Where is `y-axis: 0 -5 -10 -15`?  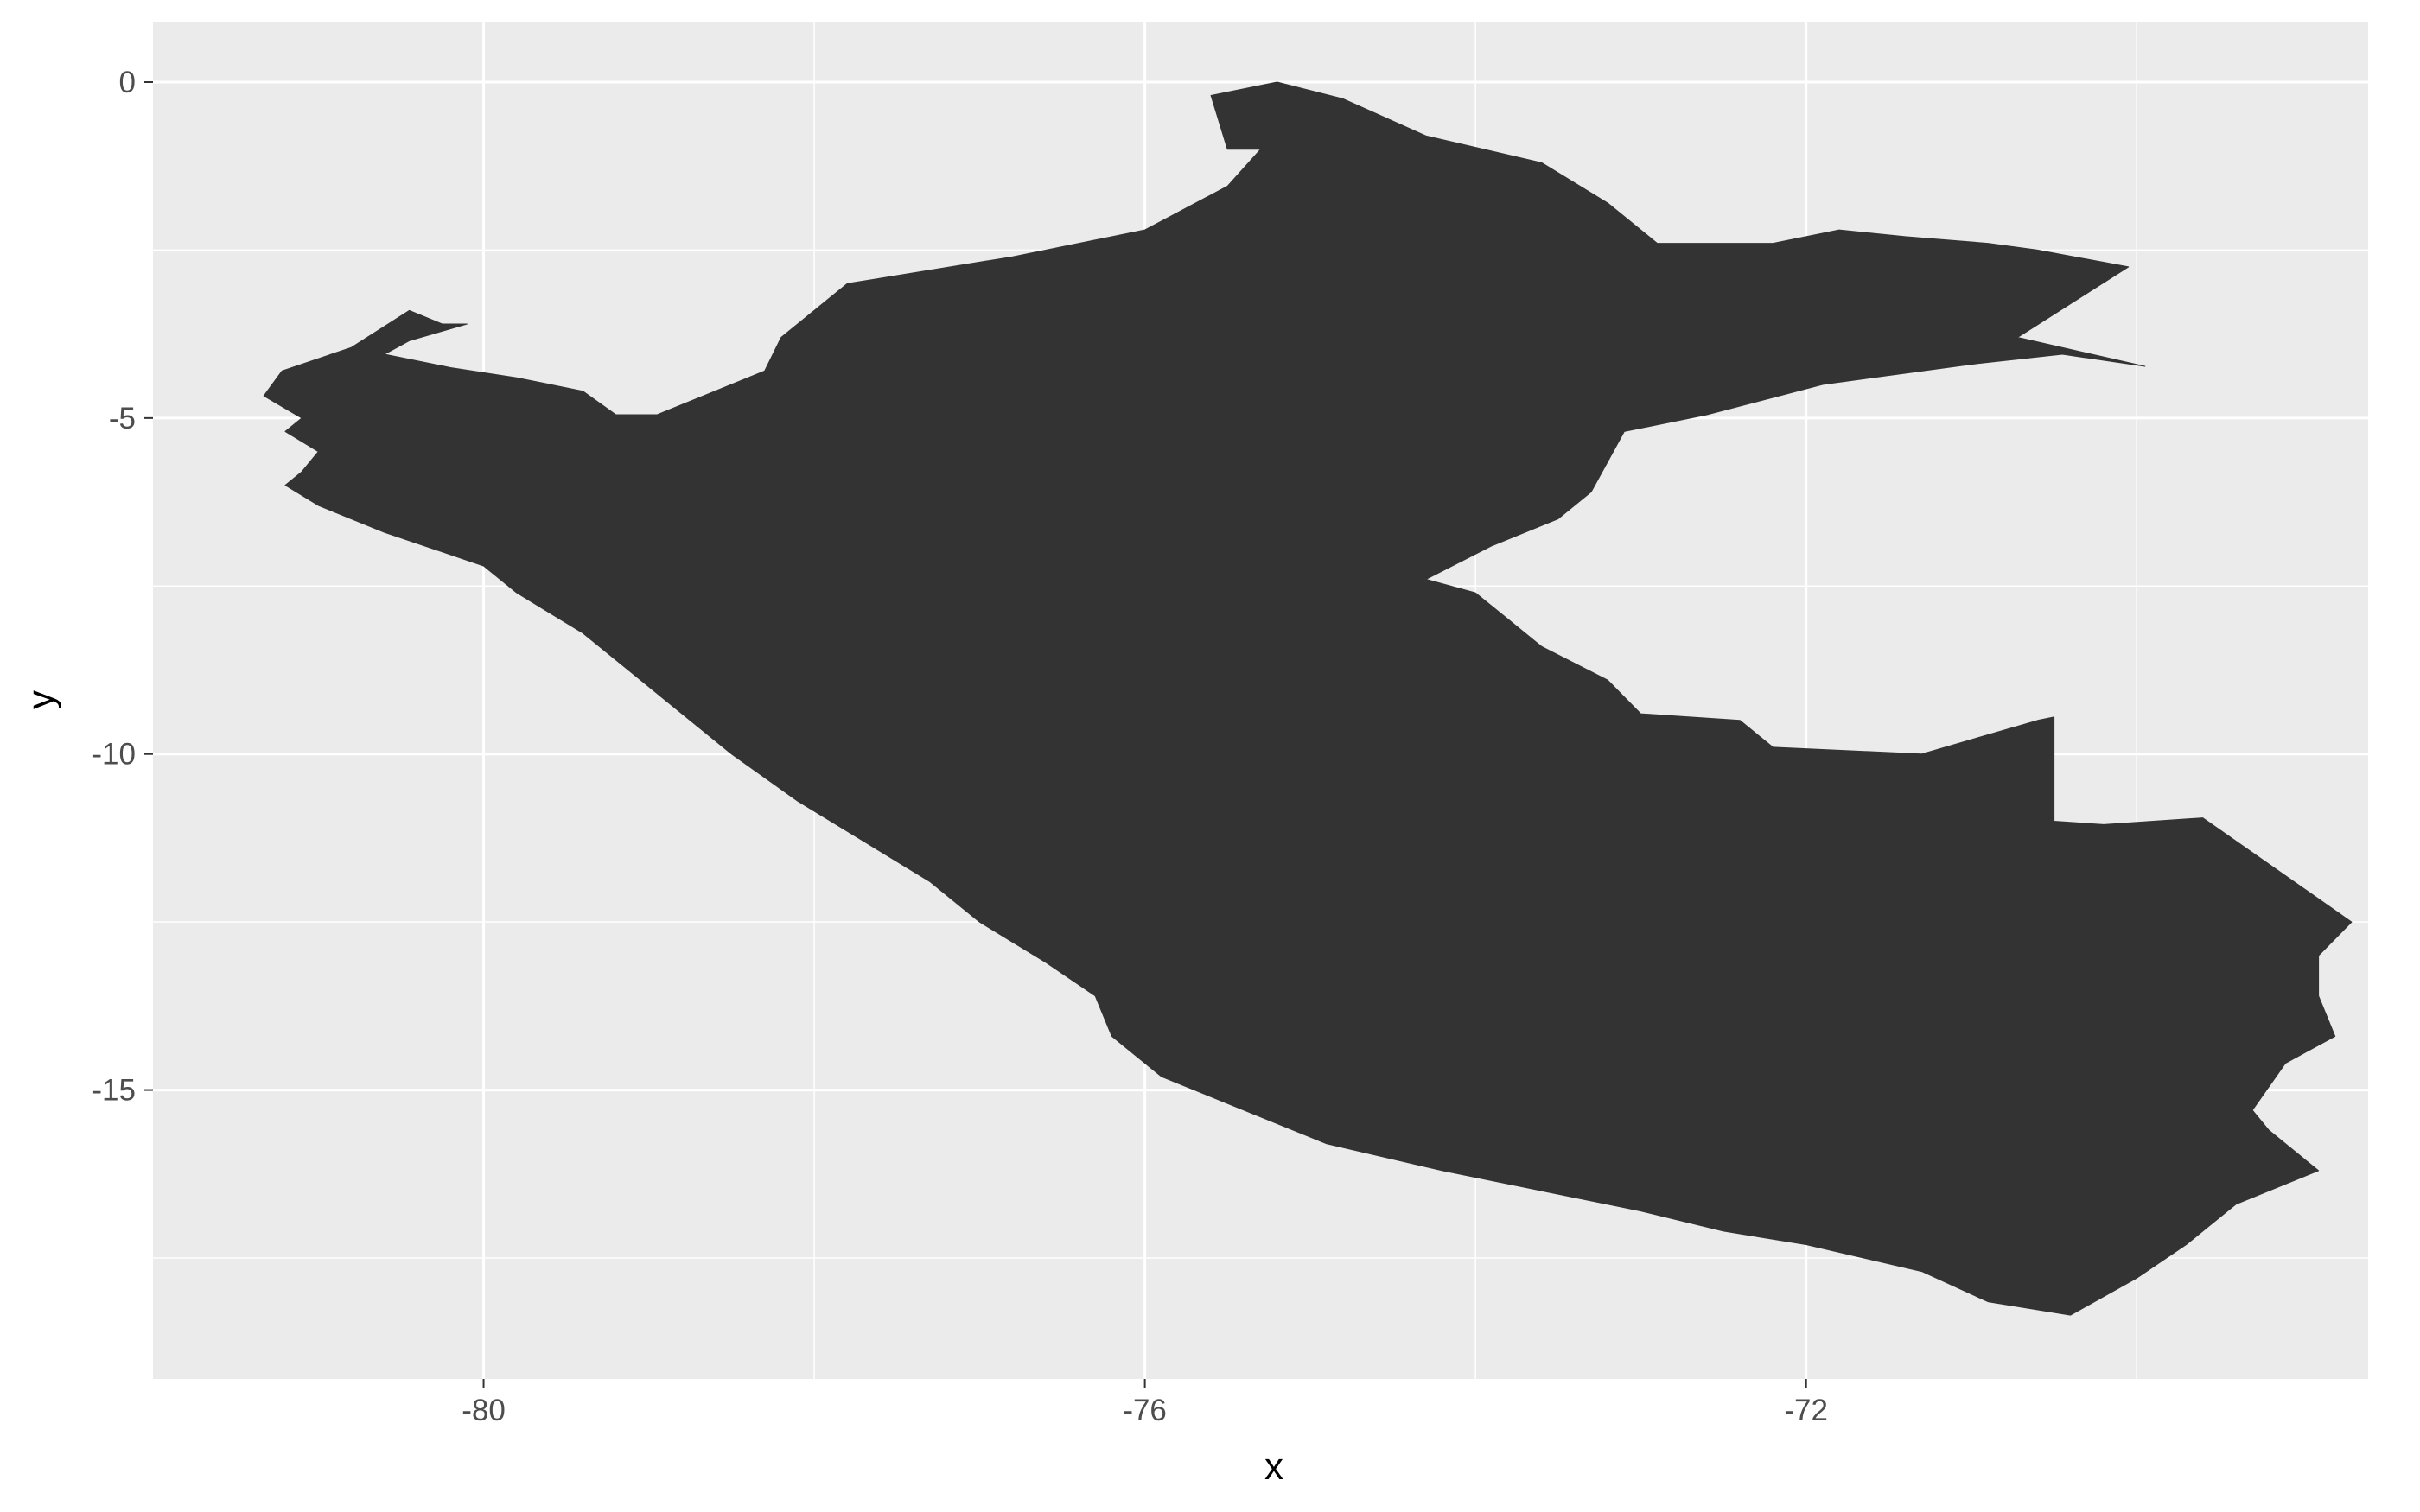 y-axis: 0 -5 -10 -15 is located at coordinates (122, 587).